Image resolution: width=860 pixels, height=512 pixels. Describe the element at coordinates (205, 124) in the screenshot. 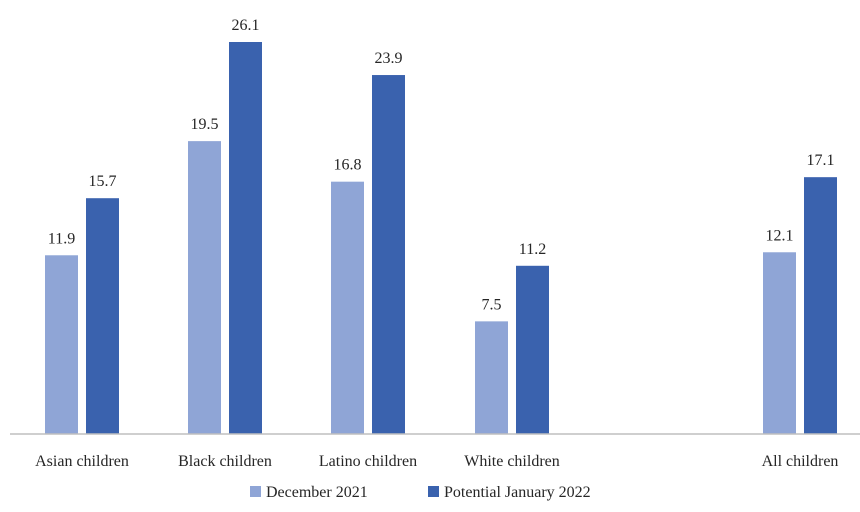

I see `data-label: 19.5` at that location.